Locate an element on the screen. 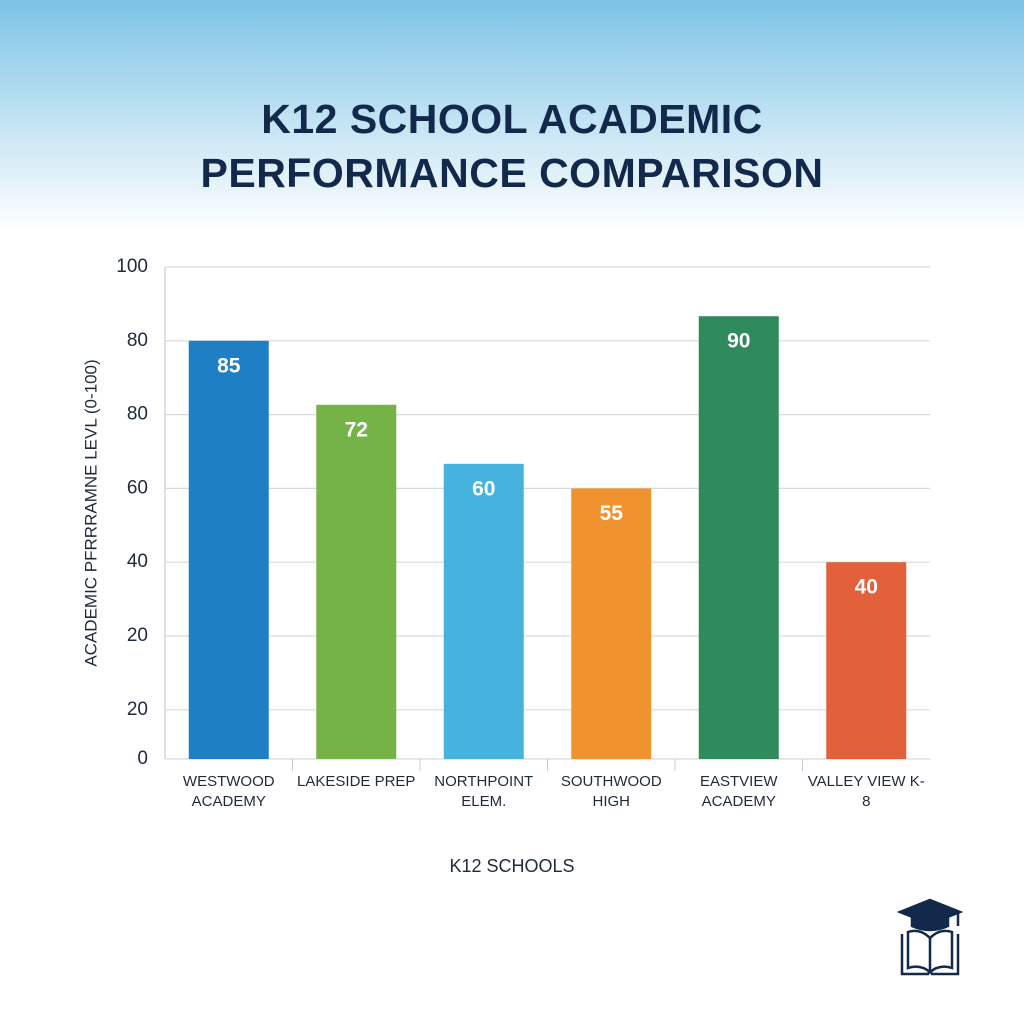 The image size is (1024, 1024). x-tick-label: SOUTHWOOD HIGH is located at coordinates (611, 791).